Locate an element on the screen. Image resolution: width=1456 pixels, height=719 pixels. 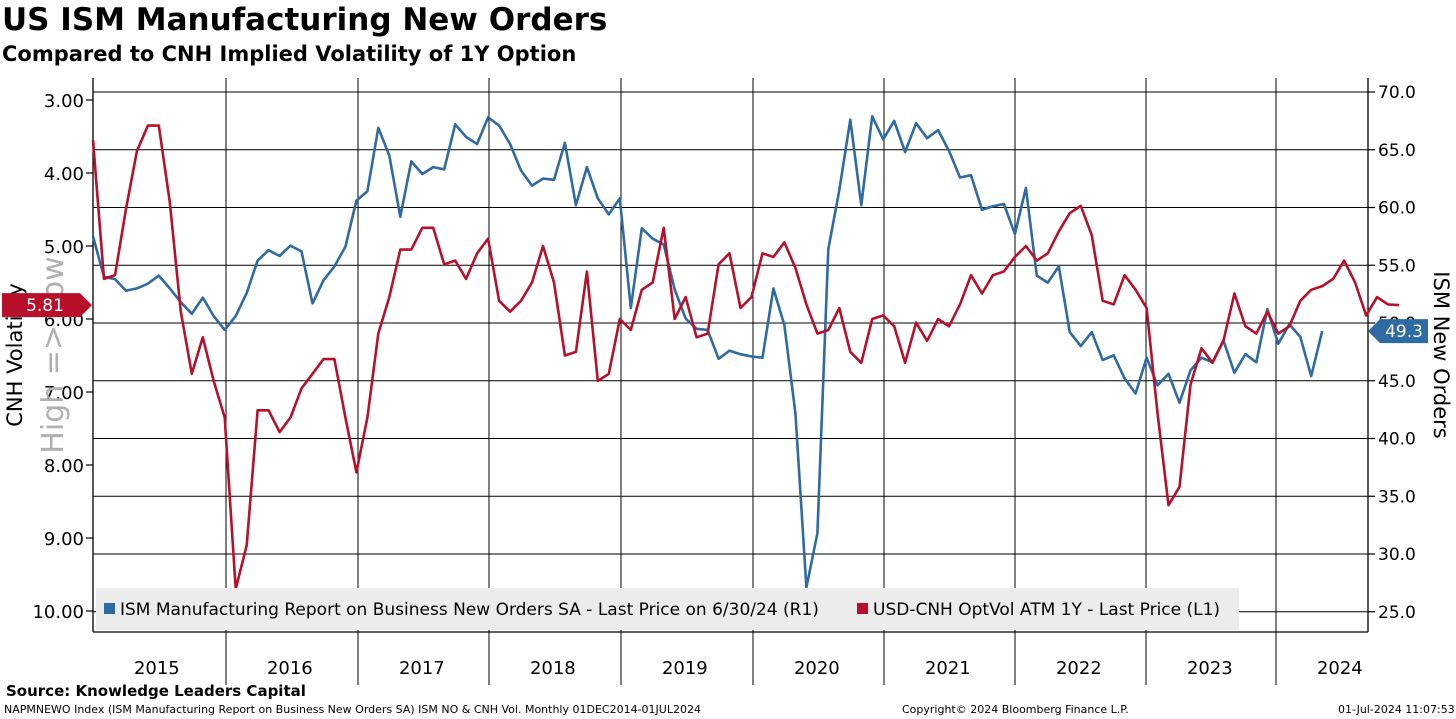
year-label: 2015 is located at coordinates (157, 668).